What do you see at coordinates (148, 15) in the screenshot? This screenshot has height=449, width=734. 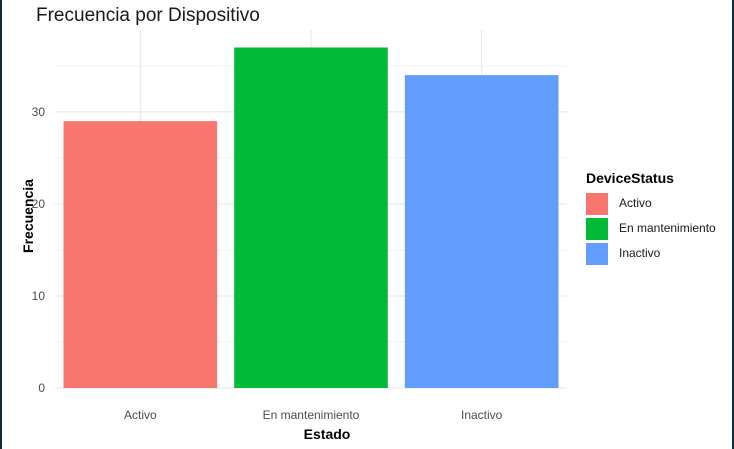 I see `chart-title: Frecuencia por Dispositivo` at bounding box center [148, 15].